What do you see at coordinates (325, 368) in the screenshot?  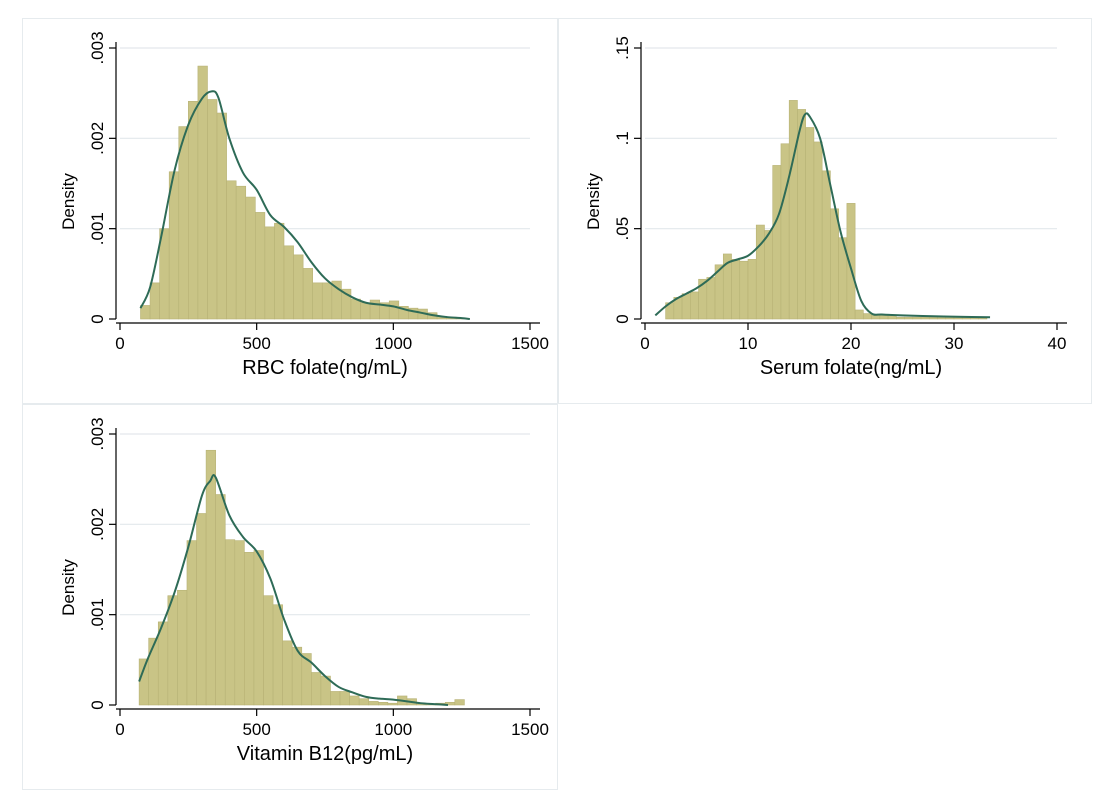 I see `x-axis-title: RBC folate(ng/mL)` at bounding box center [325, 368].